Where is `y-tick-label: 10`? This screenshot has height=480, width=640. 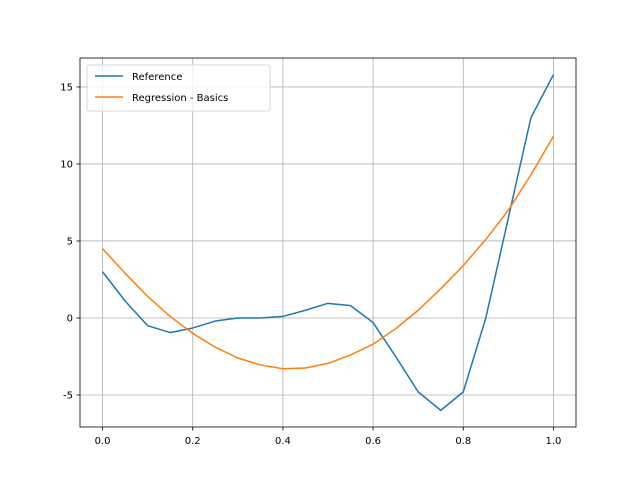
y-tick-label: 10 is located at coordinates (66, 164).